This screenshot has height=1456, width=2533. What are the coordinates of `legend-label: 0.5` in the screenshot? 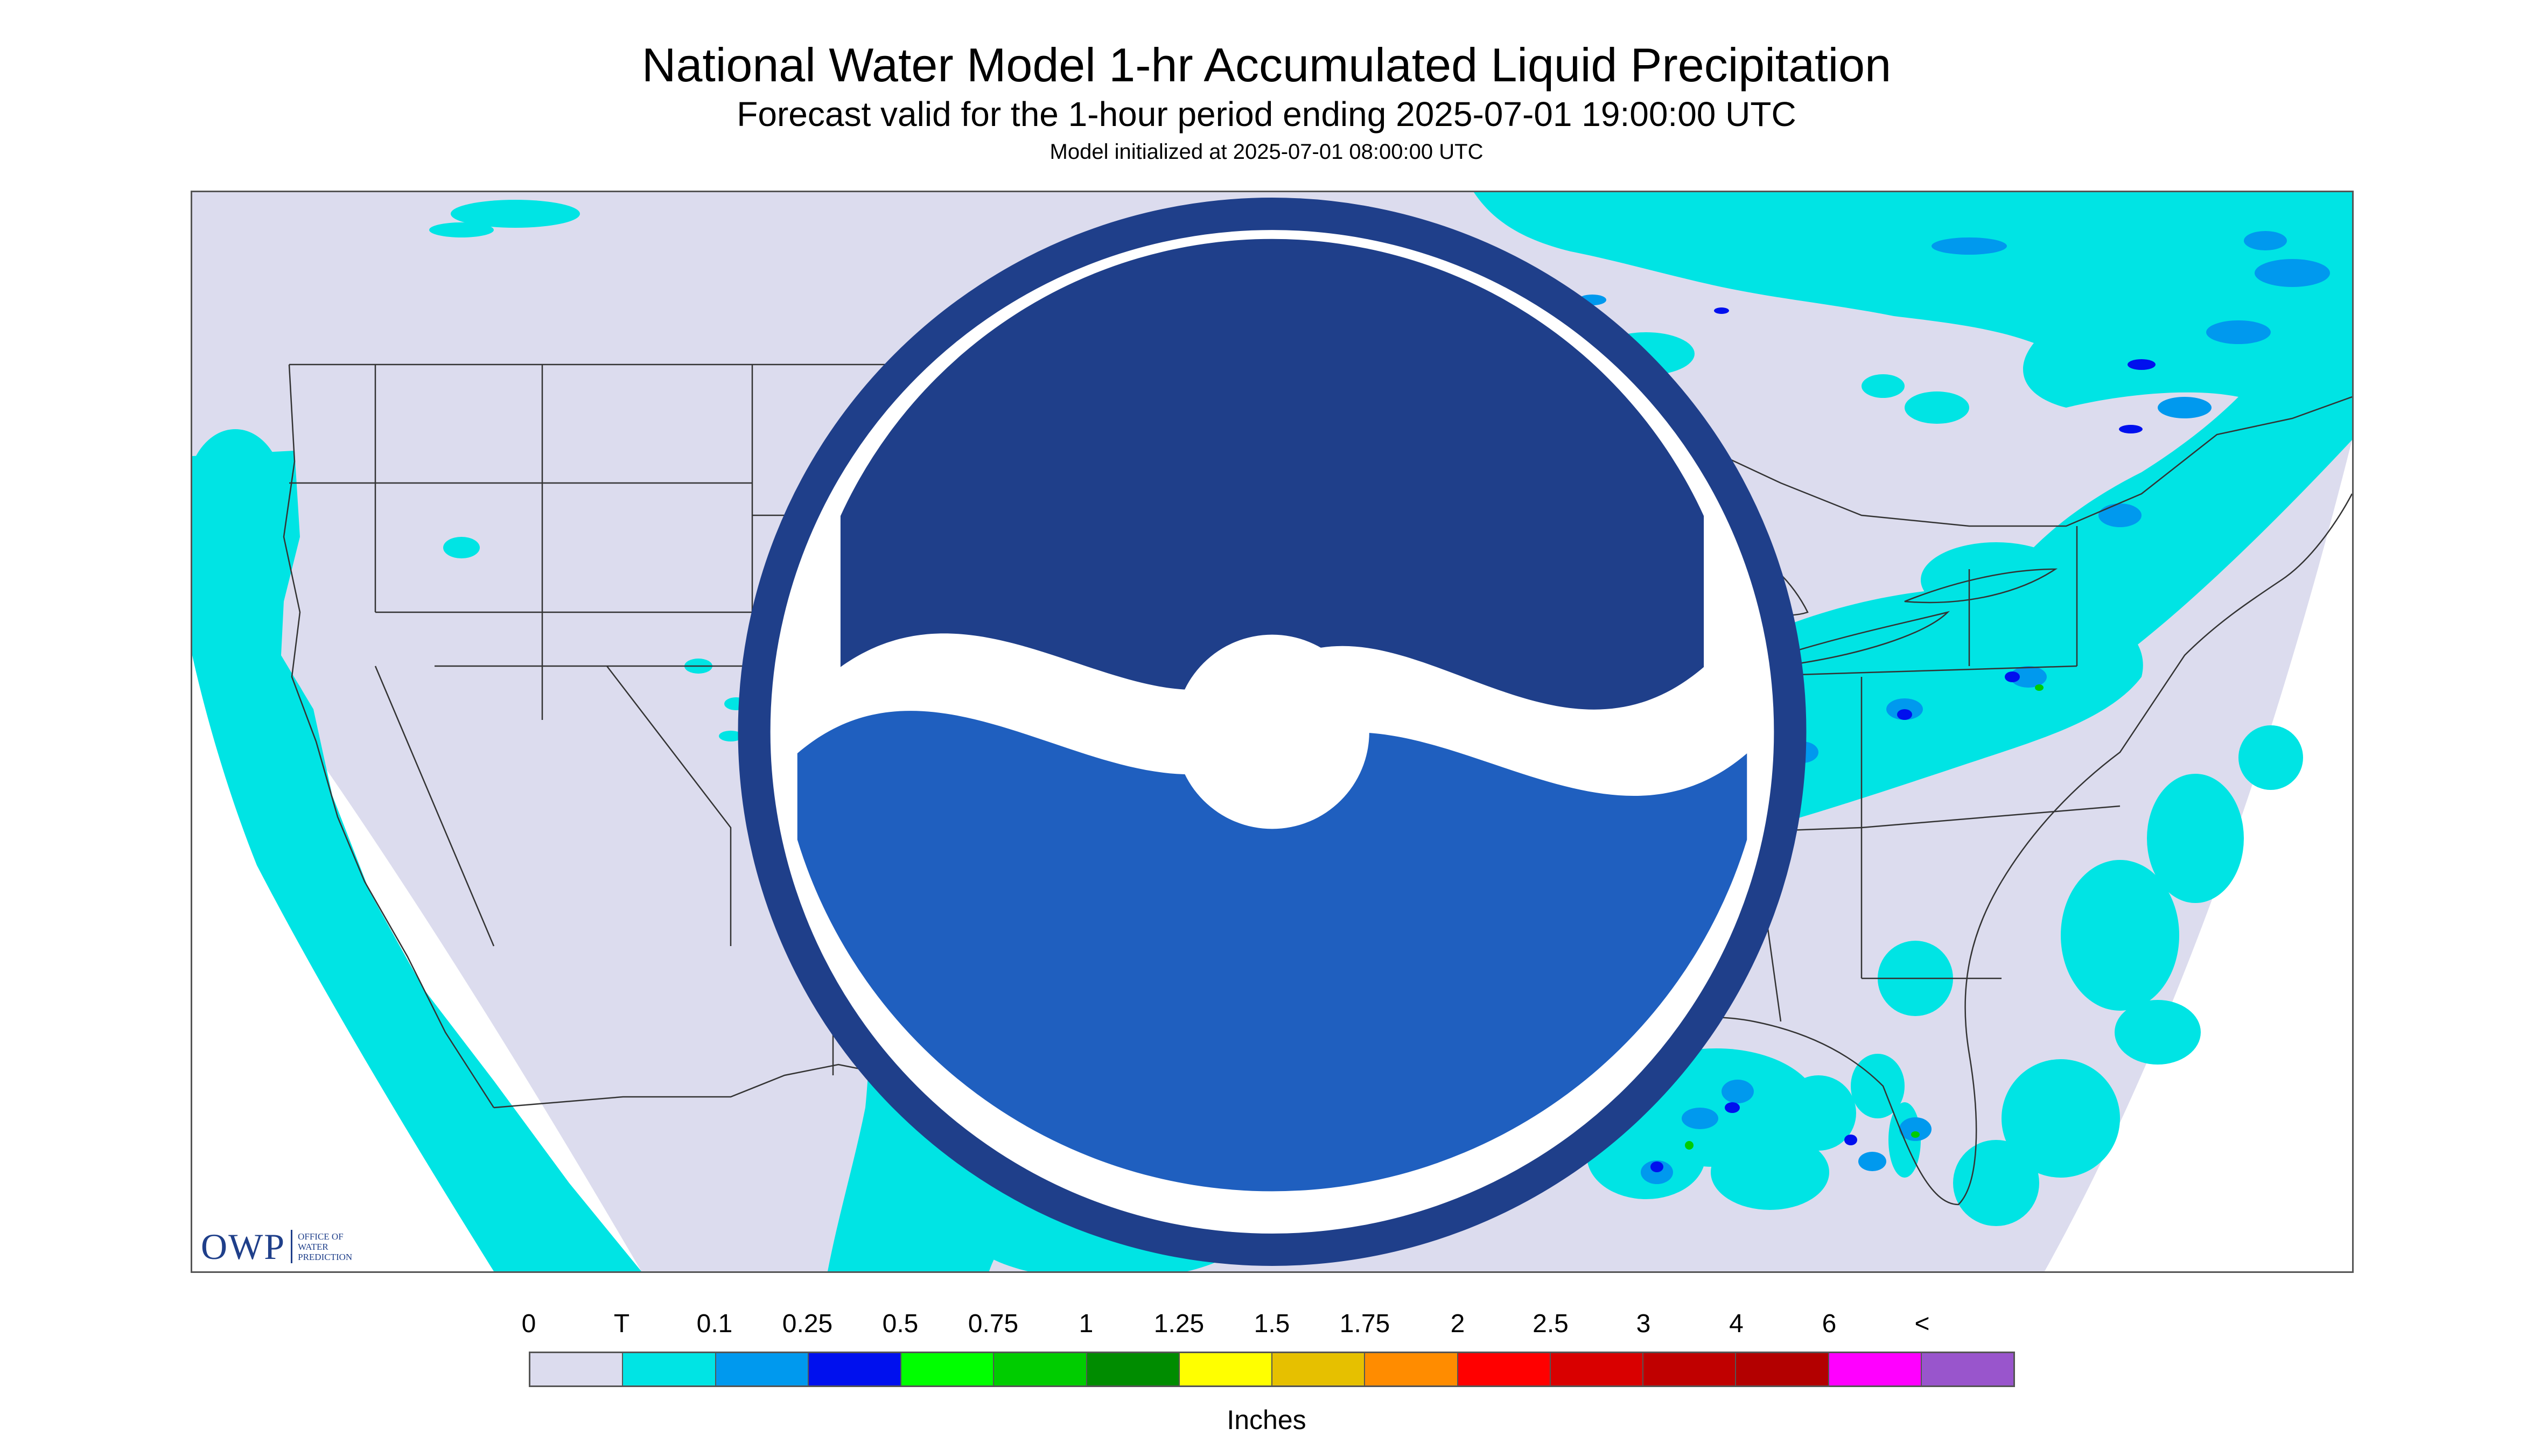 It's located at (900, 1324).